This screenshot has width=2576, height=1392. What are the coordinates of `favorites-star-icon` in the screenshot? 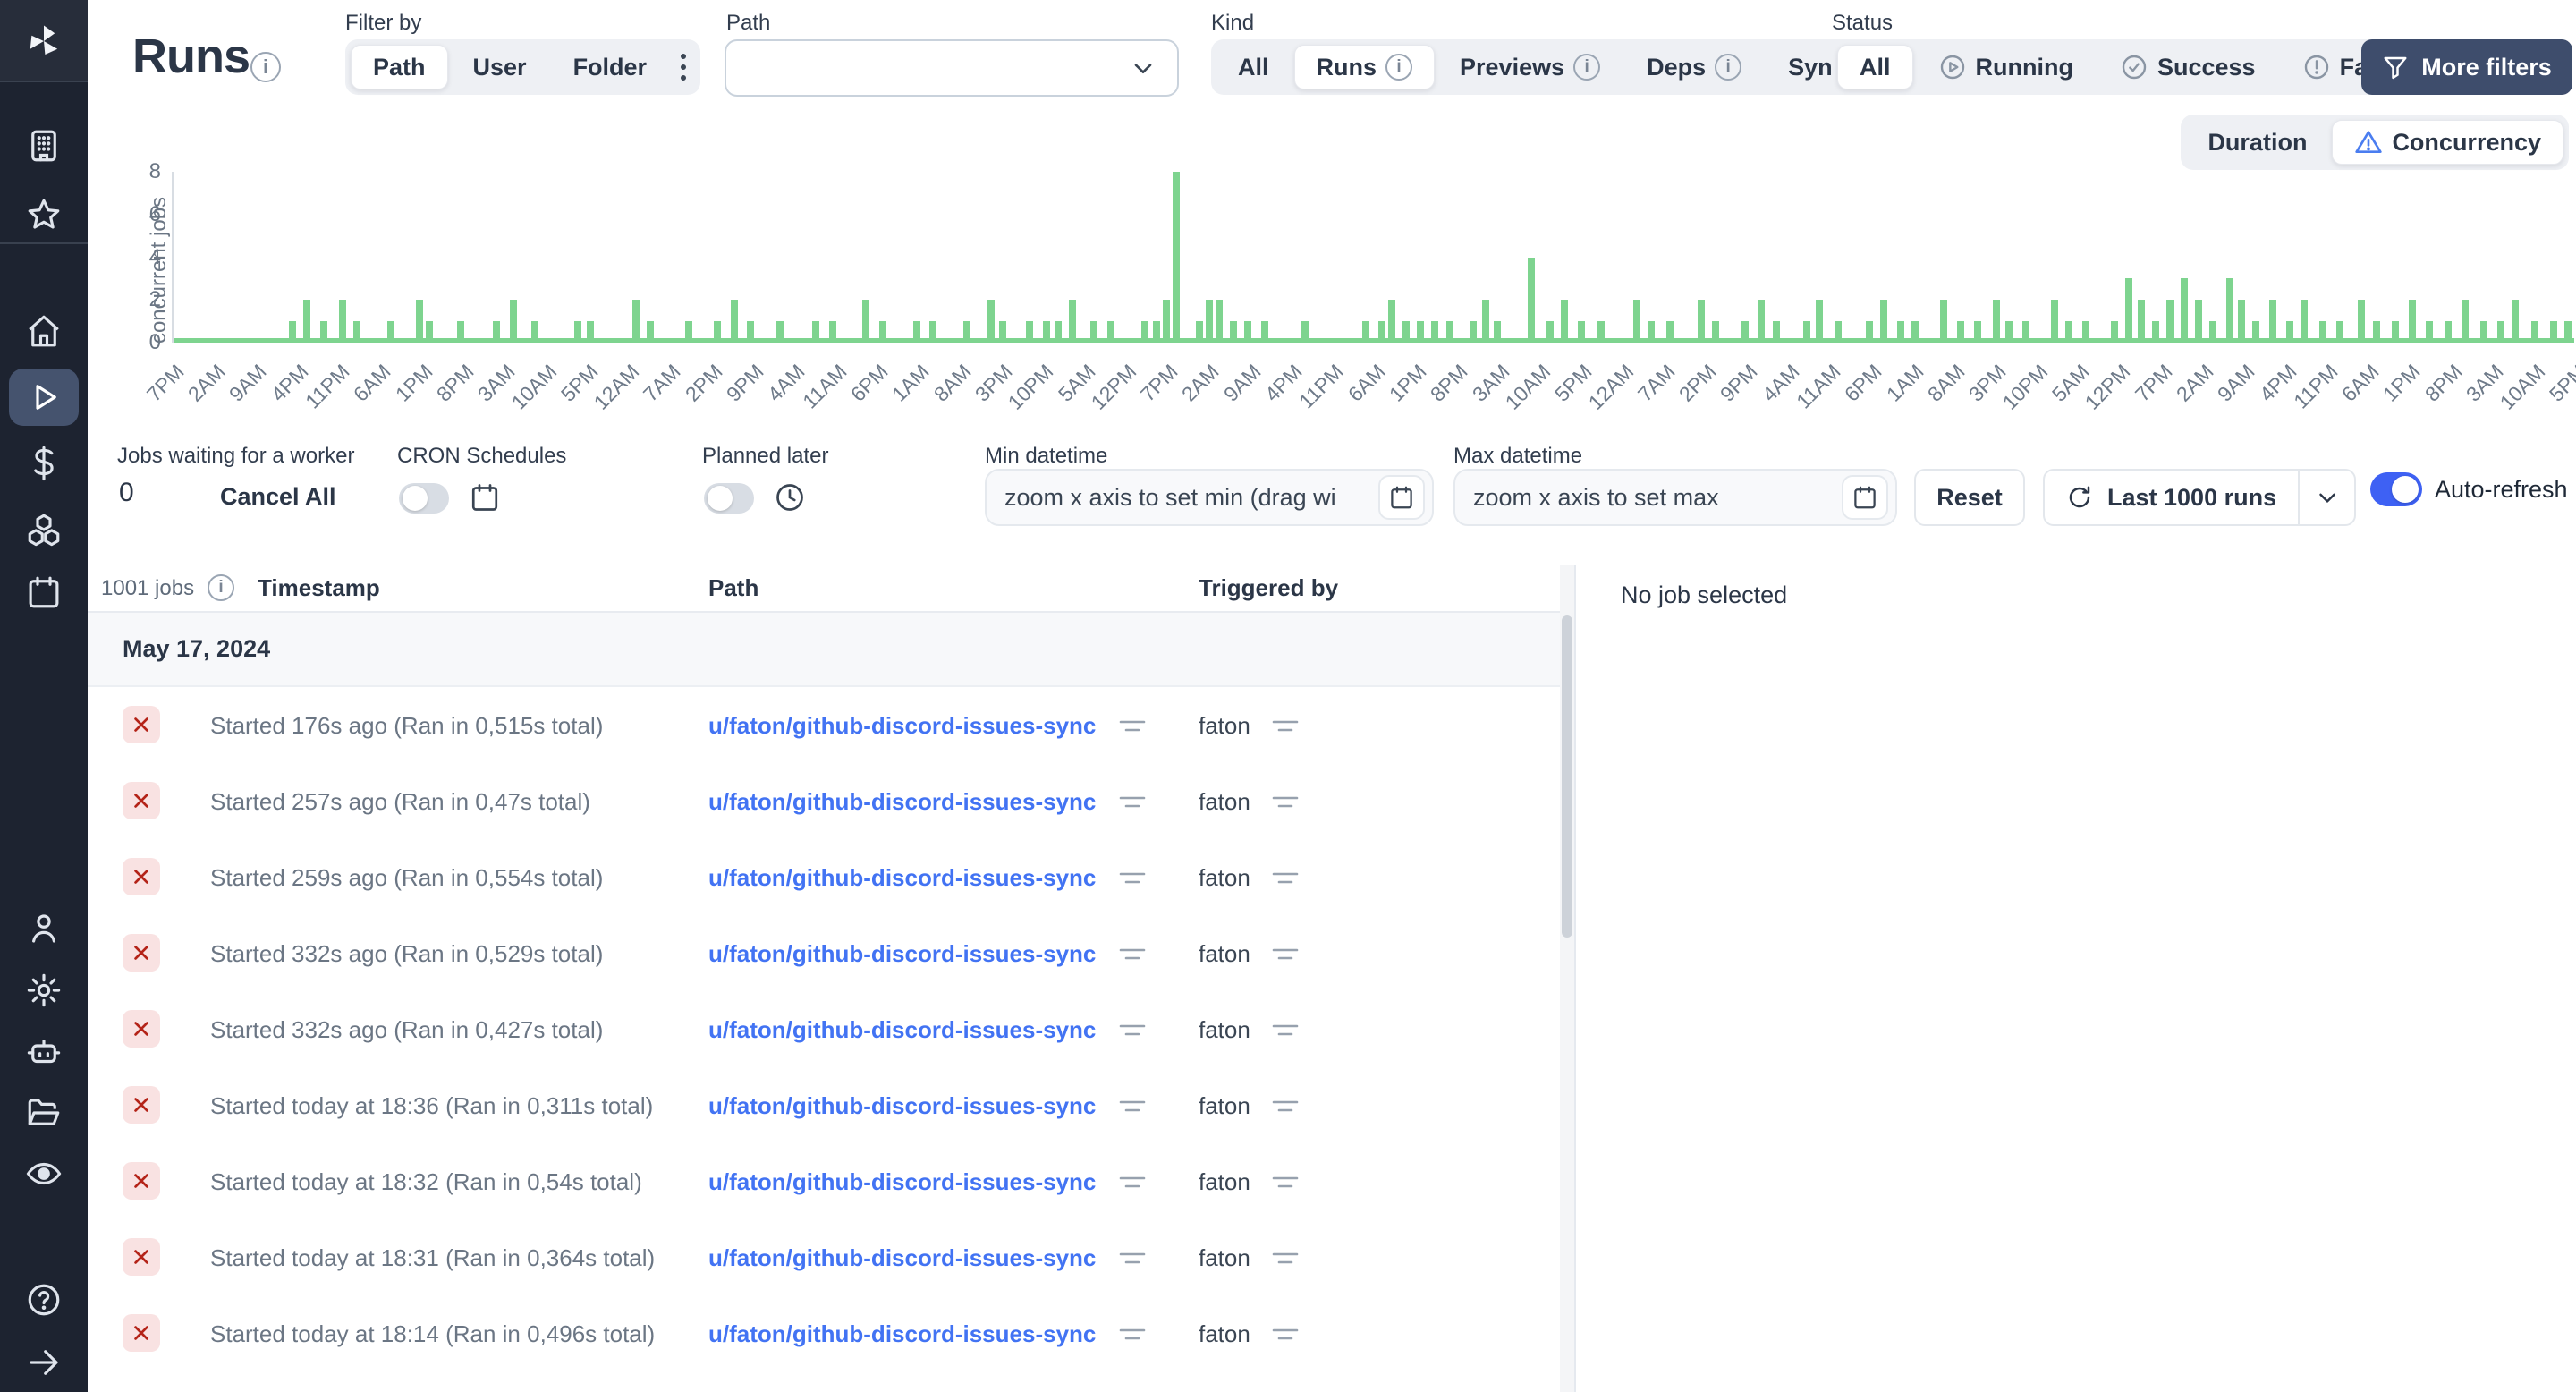 It's located at (44, 214).